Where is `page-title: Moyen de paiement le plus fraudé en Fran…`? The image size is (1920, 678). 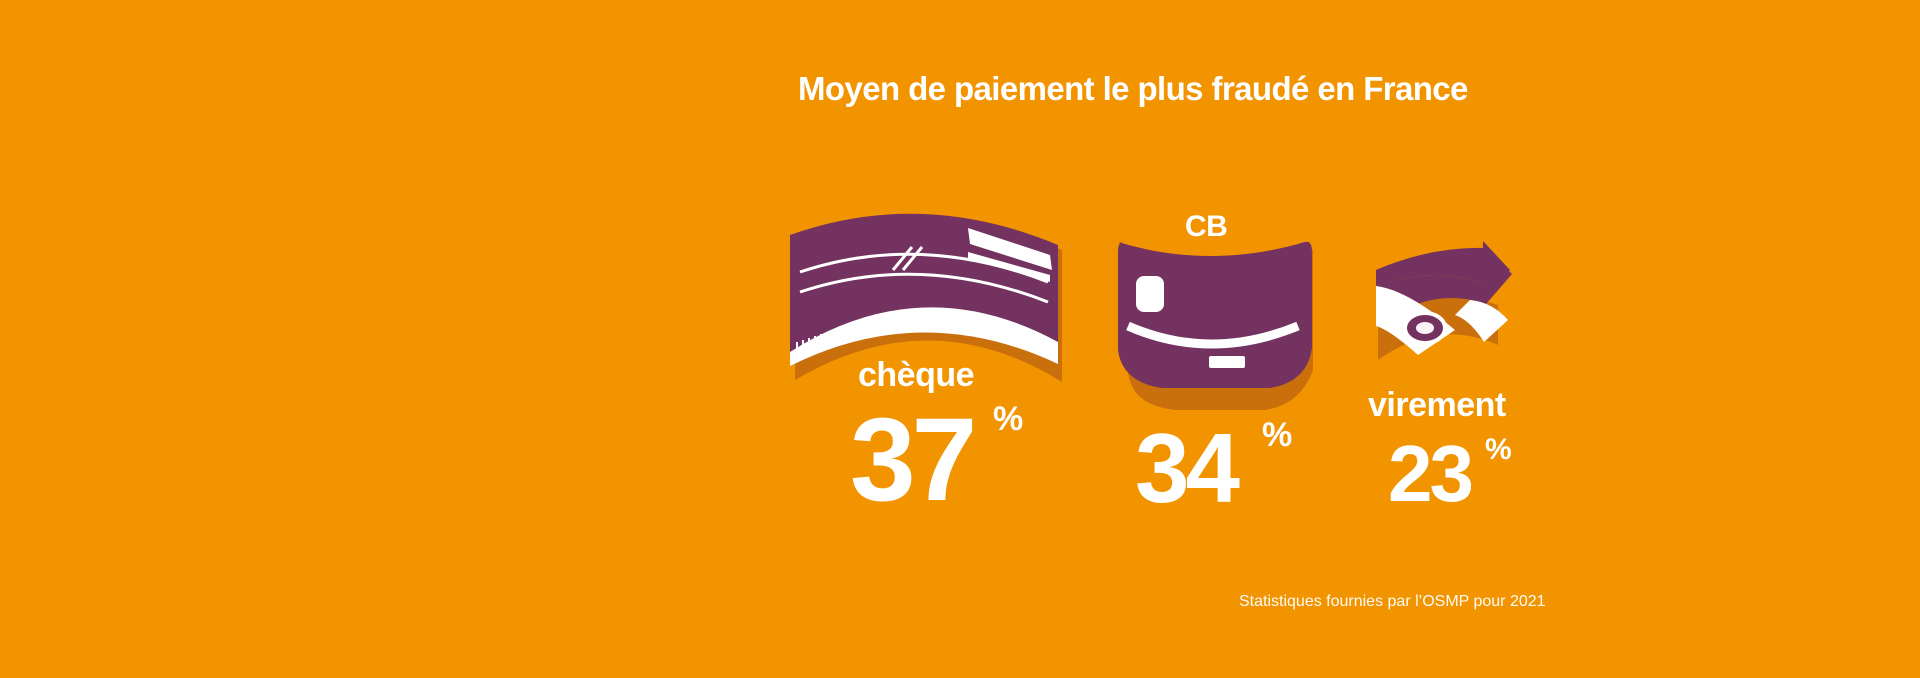
page-title: Moyen de paiement le plus fraudé en Fran… is located at coordinates (1133, 88).